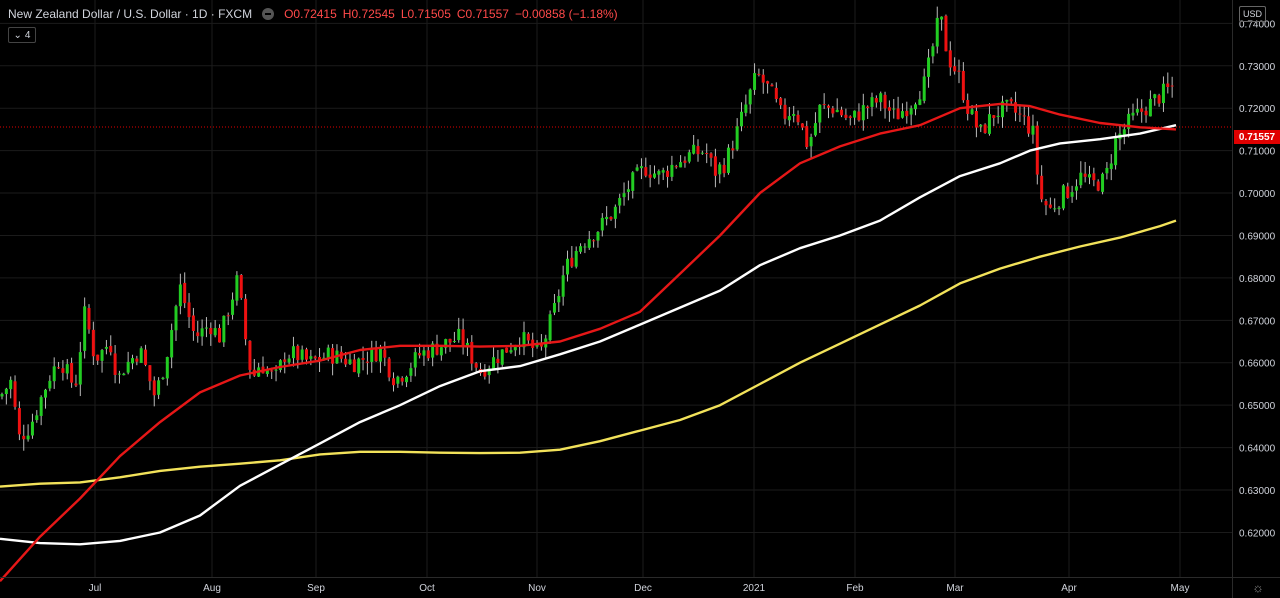  I want to click on ohlc-high: H0.72545, so click(368, 14).